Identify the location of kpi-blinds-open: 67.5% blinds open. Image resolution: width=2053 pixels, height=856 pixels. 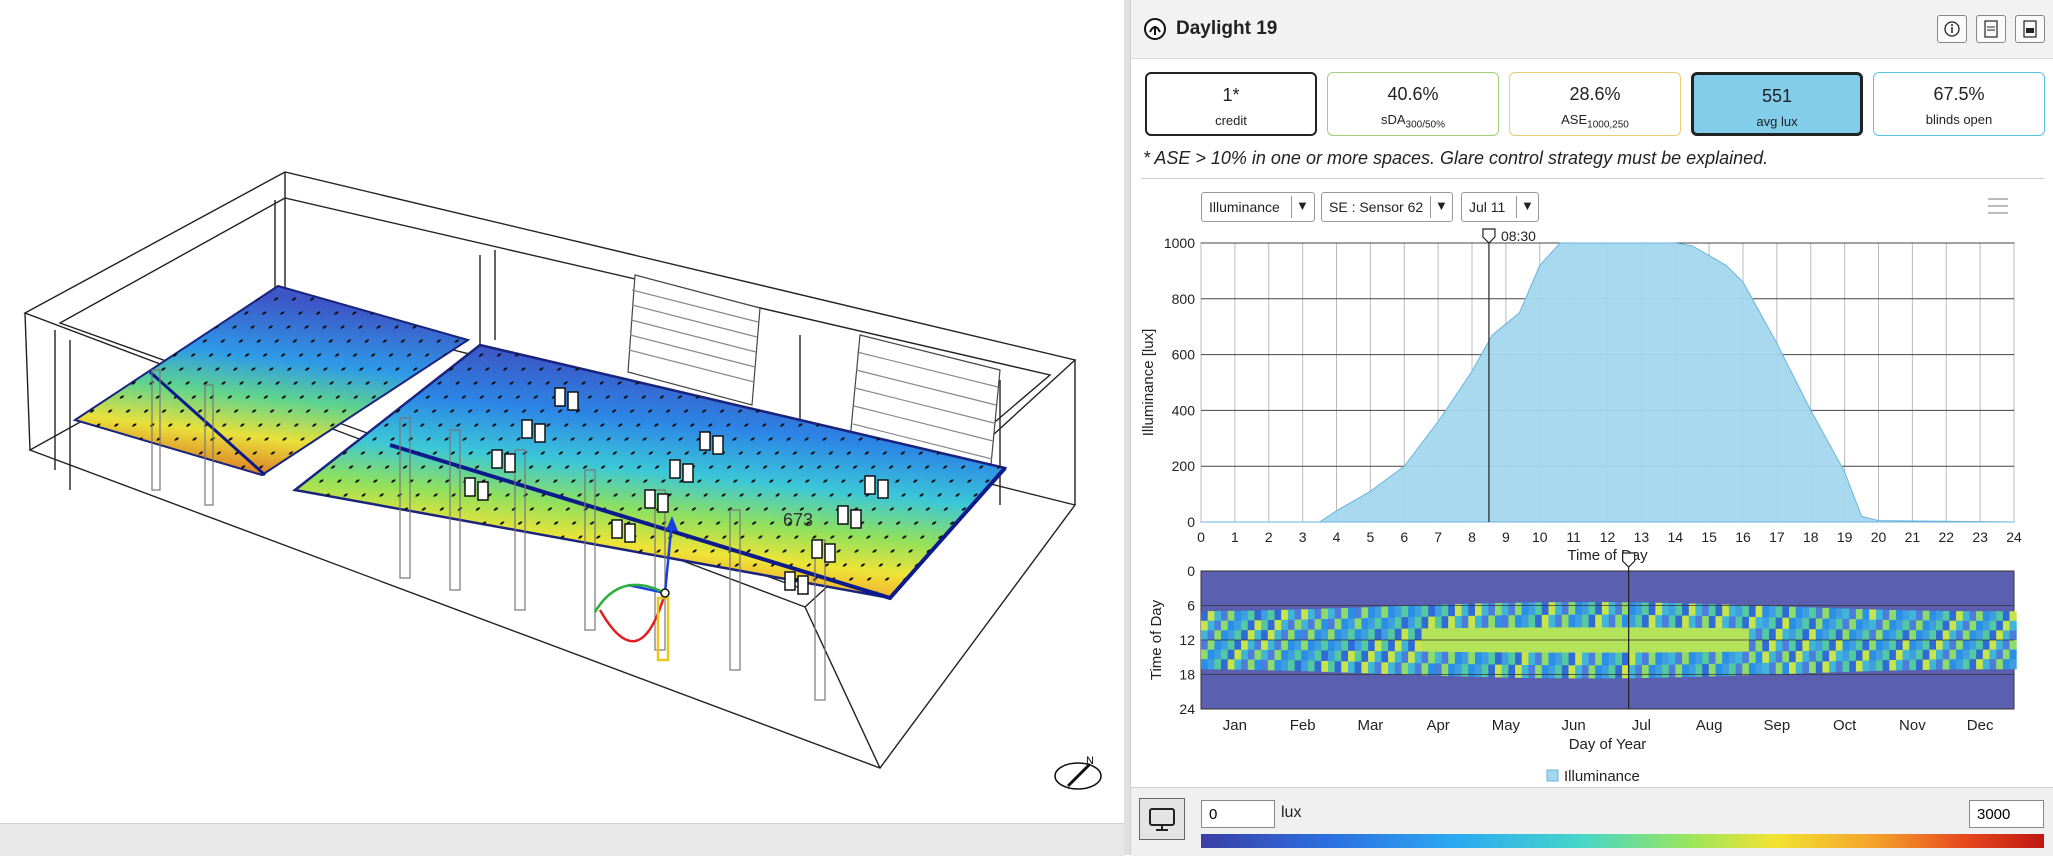
(1959, 104).